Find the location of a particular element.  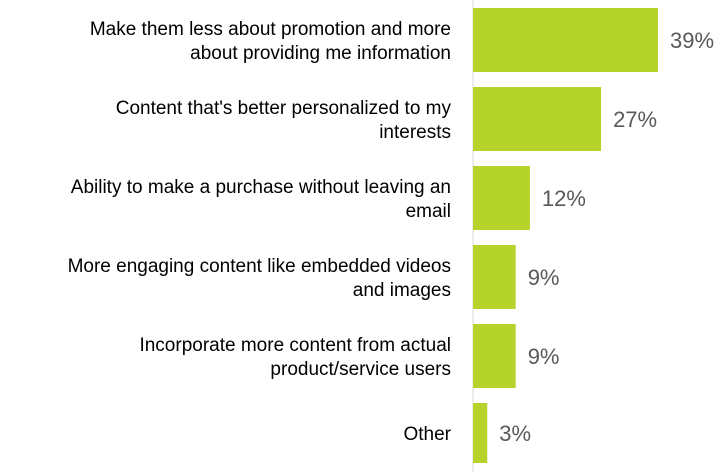

category-label-line: Incorporate more content from actual is located at coordinates (295, 345).